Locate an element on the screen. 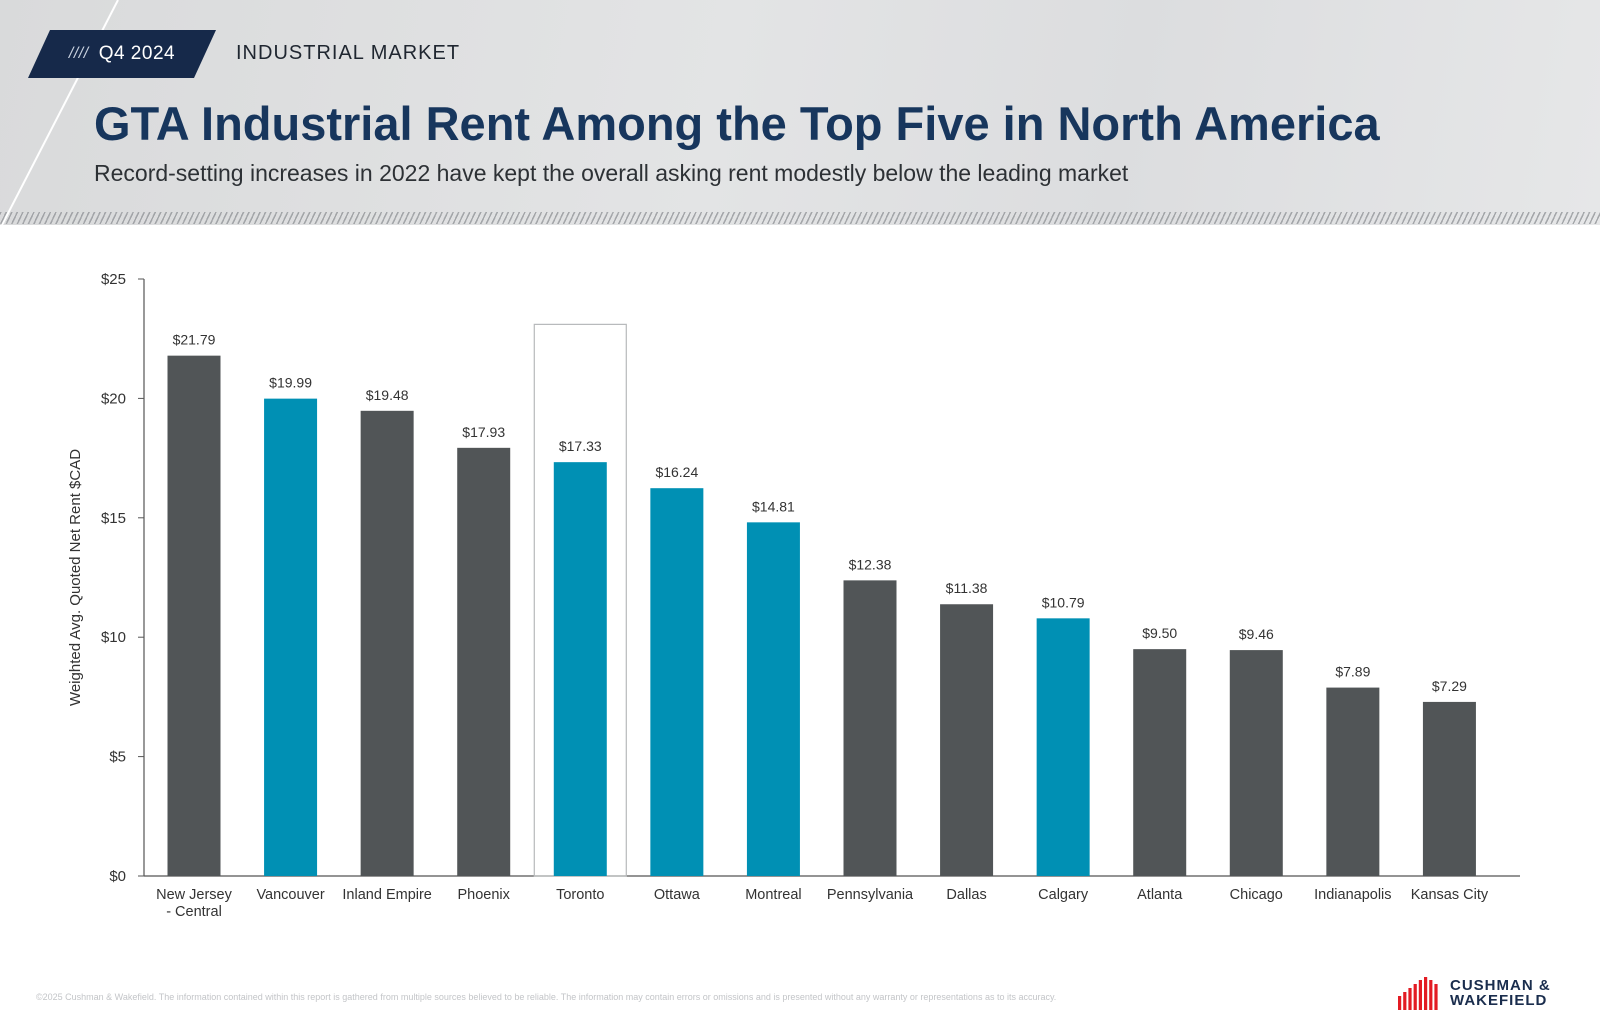  x-tick-label: Ottawa is located at coordinates (677, 895).